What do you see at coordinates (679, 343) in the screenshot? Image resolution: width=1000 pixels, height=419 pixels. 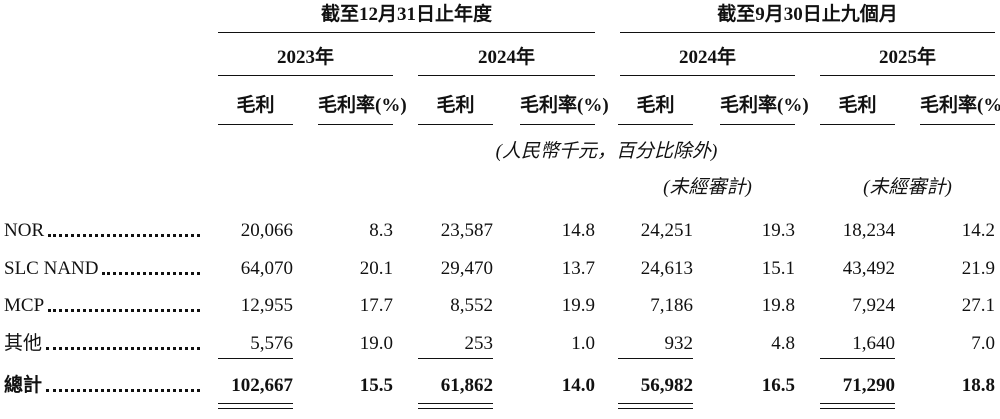 I see `value-cell: 932` at bounding box center [679, 343].